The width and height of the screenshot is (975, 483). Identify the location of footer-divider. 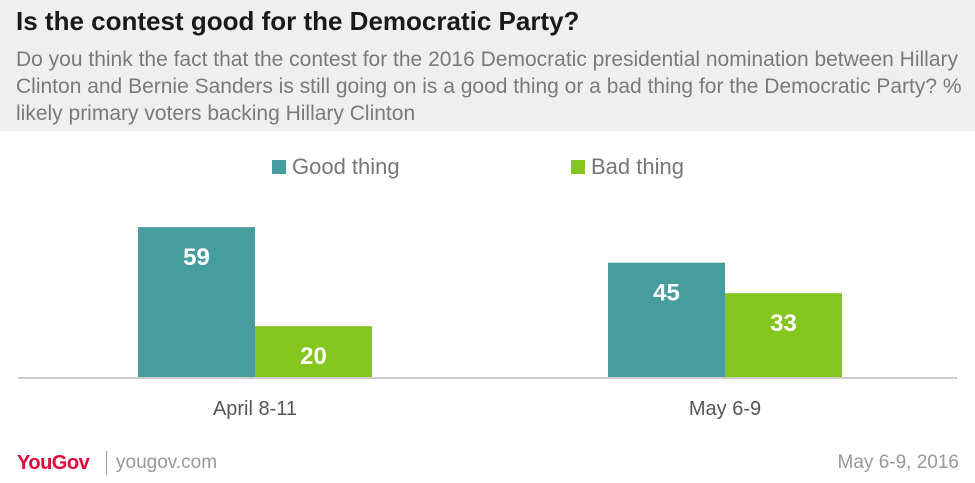
(106, 463).